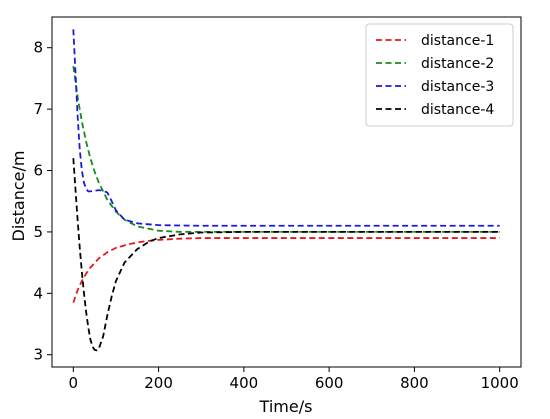 The image size is (550, 419). Describe the element at coordinates (500, 383) in the screenshot. I see `x-tick-label: 1000` at that location.